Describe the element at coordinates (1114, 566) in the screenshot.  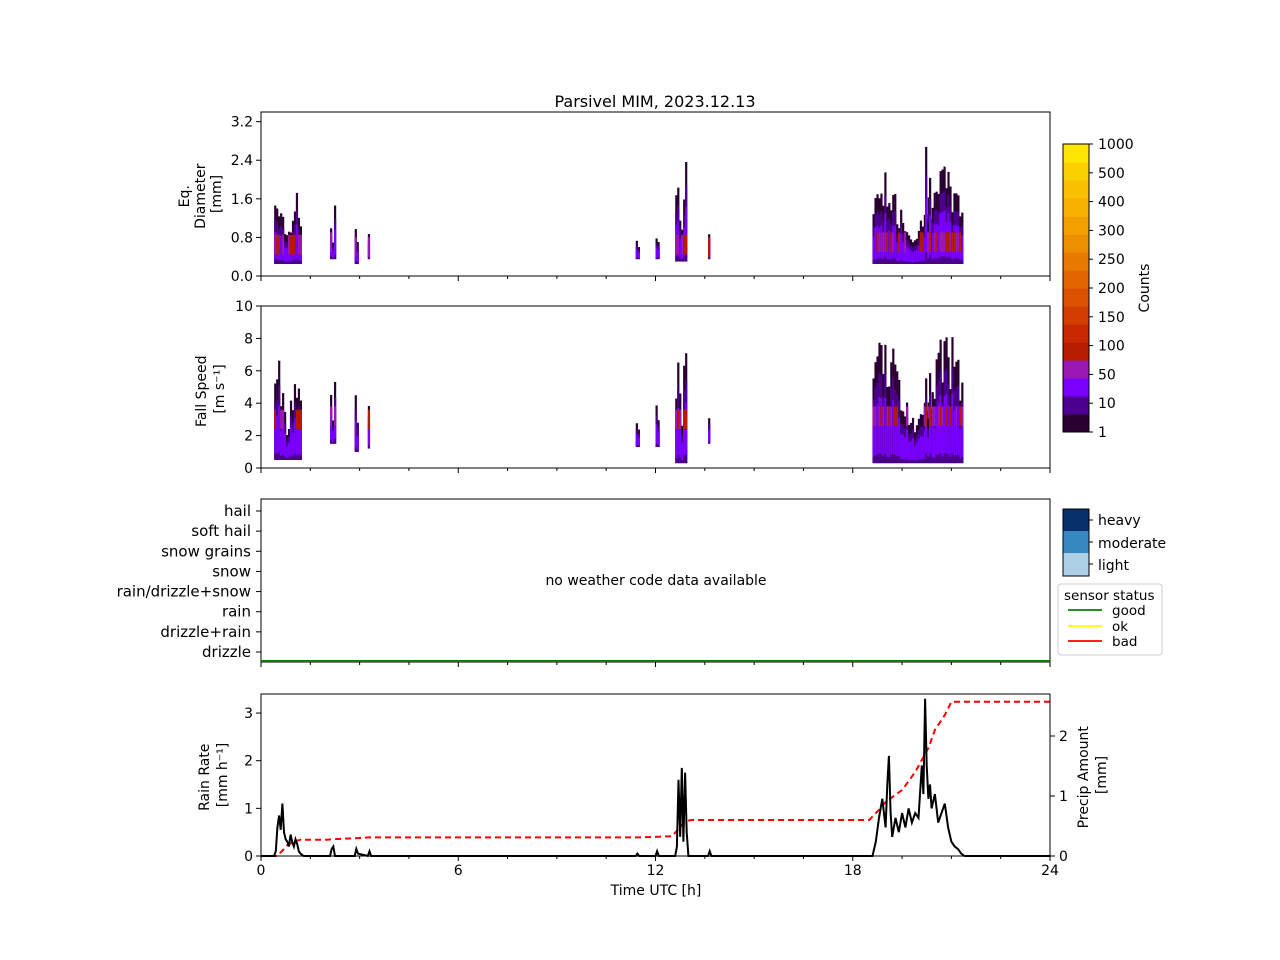
I see `intensity-light-label: light` at that location.